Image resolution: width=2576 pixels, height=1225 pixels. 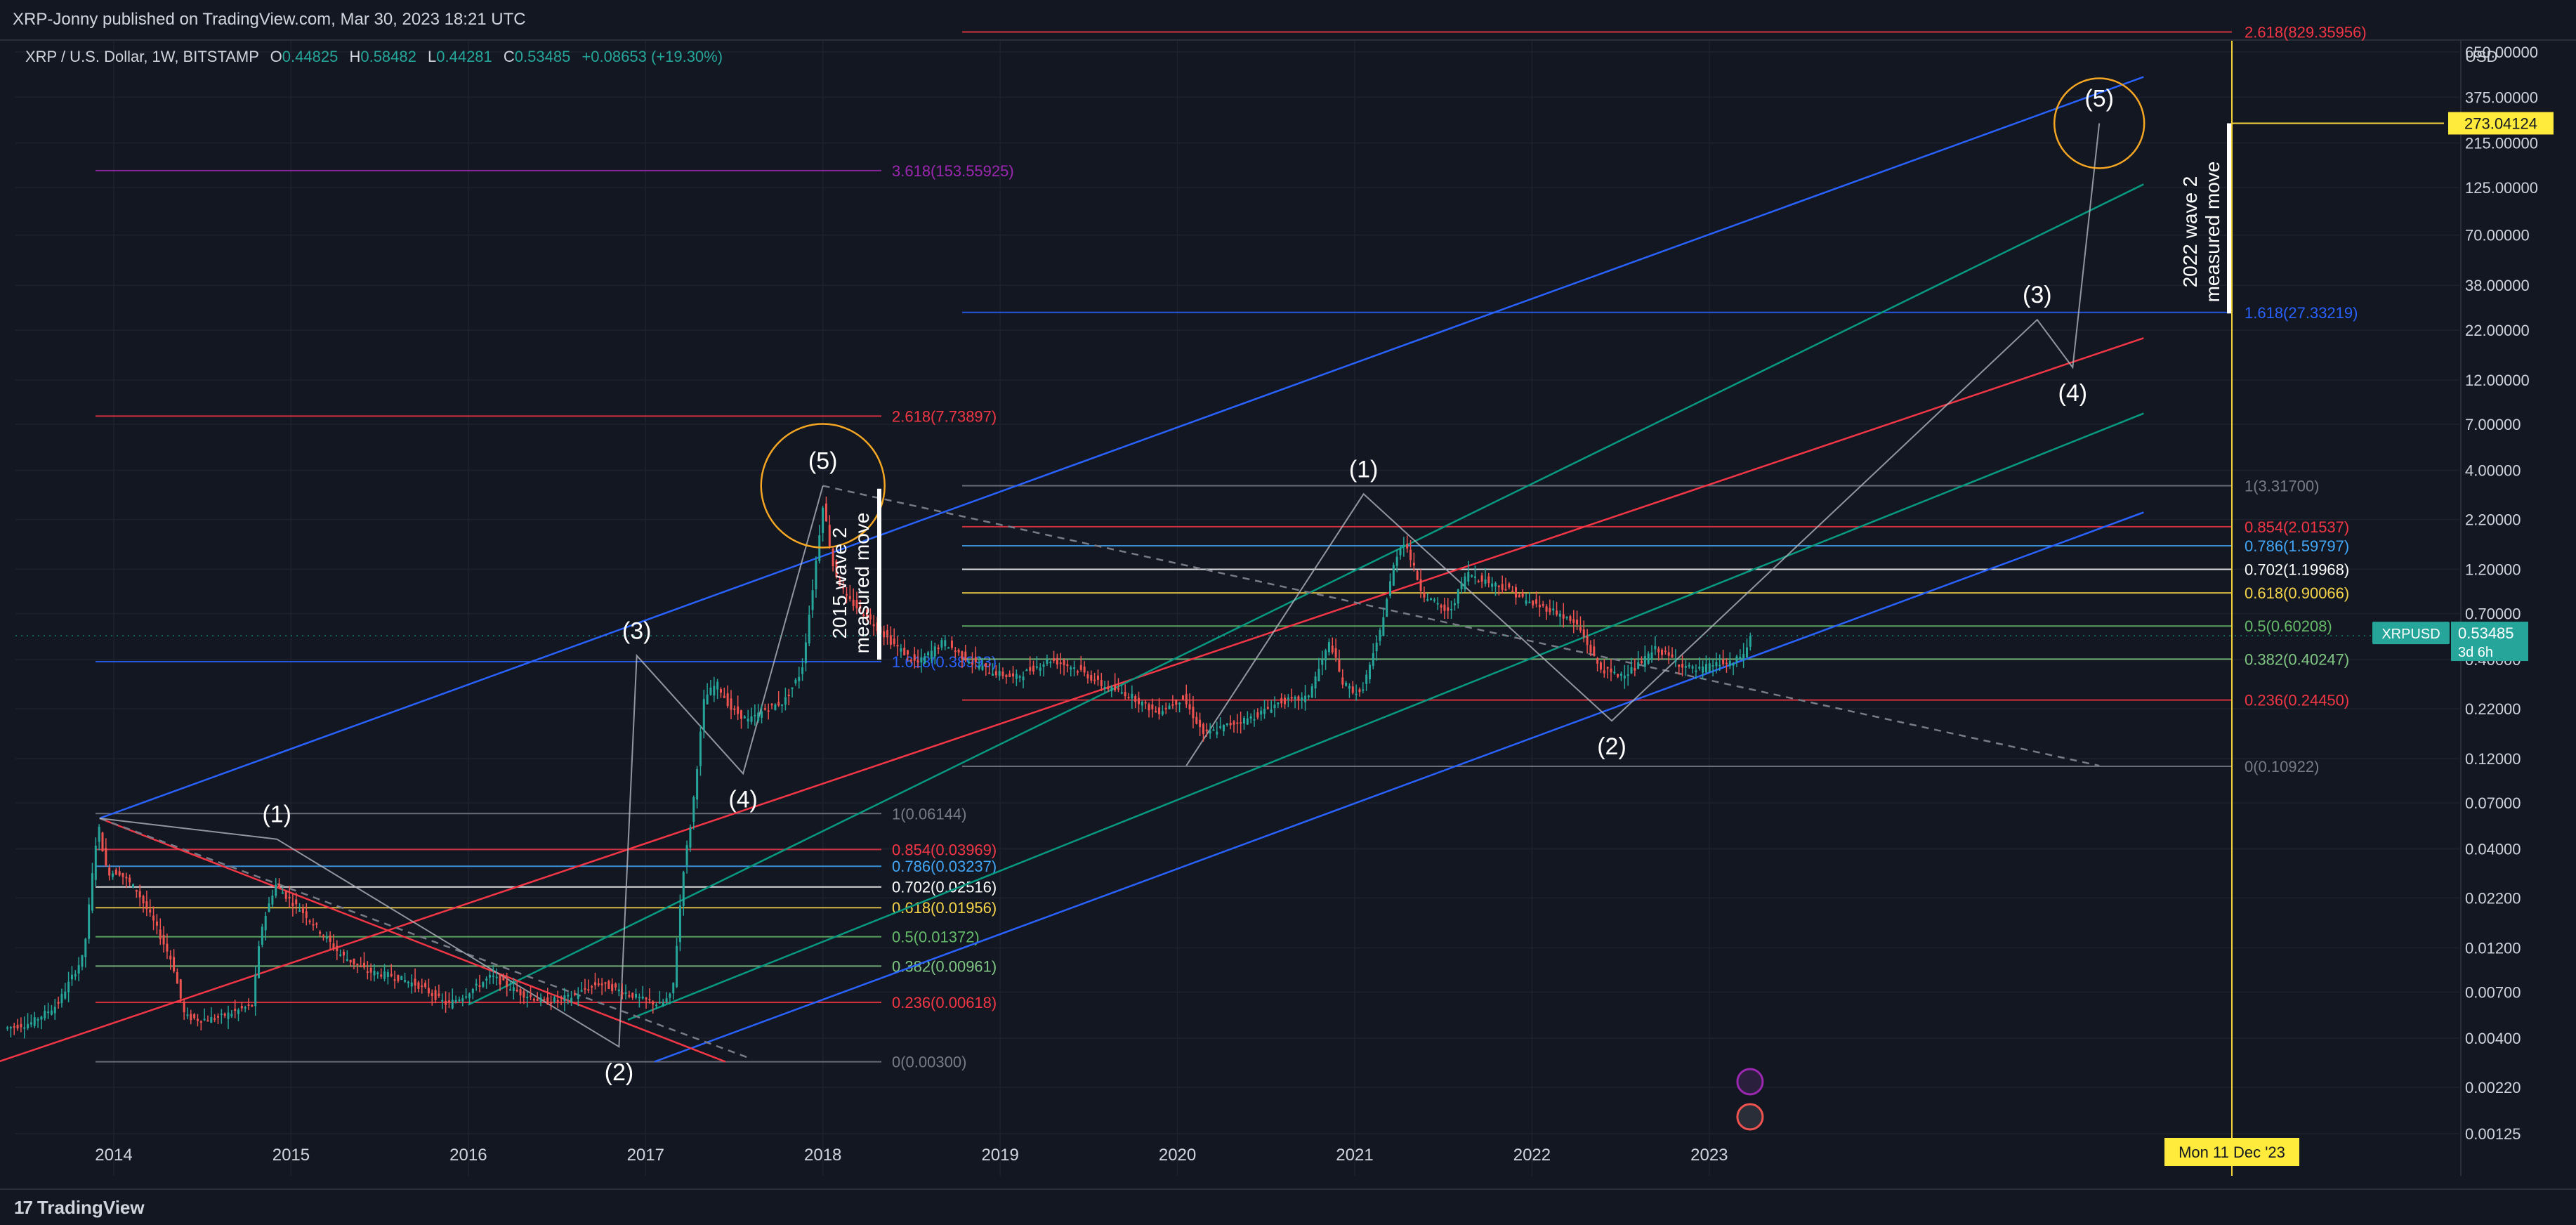 What do you see at coordinates (2410, 634) in the screenshot?
I see `last-price-symbol: XRPUSD` at bounding box center [2410, 634].